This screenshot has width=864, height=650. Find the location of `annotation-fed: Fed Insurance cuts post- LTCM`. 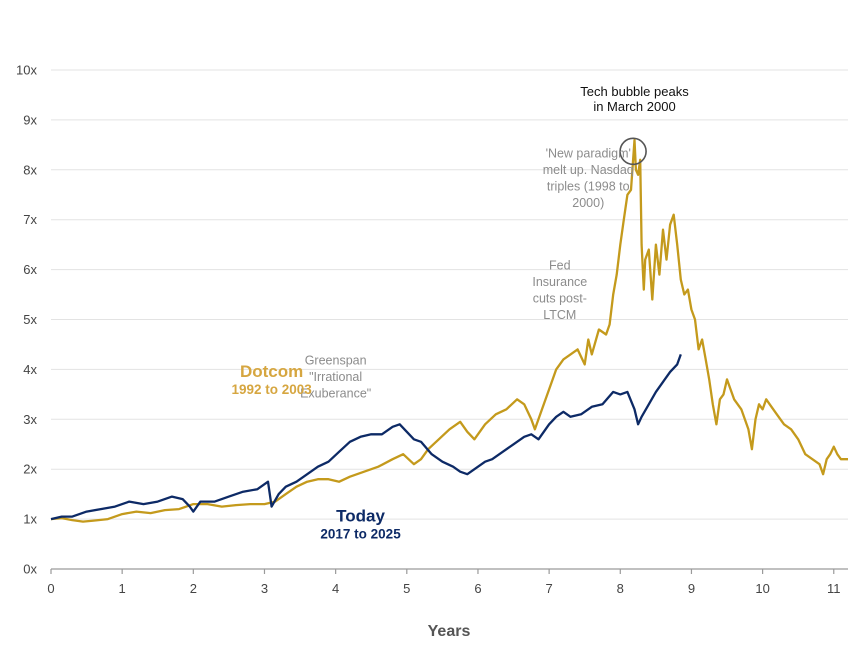

annotation-fed: Fed Insurance cuts post- LTCM is located at coordinates (559, 291).